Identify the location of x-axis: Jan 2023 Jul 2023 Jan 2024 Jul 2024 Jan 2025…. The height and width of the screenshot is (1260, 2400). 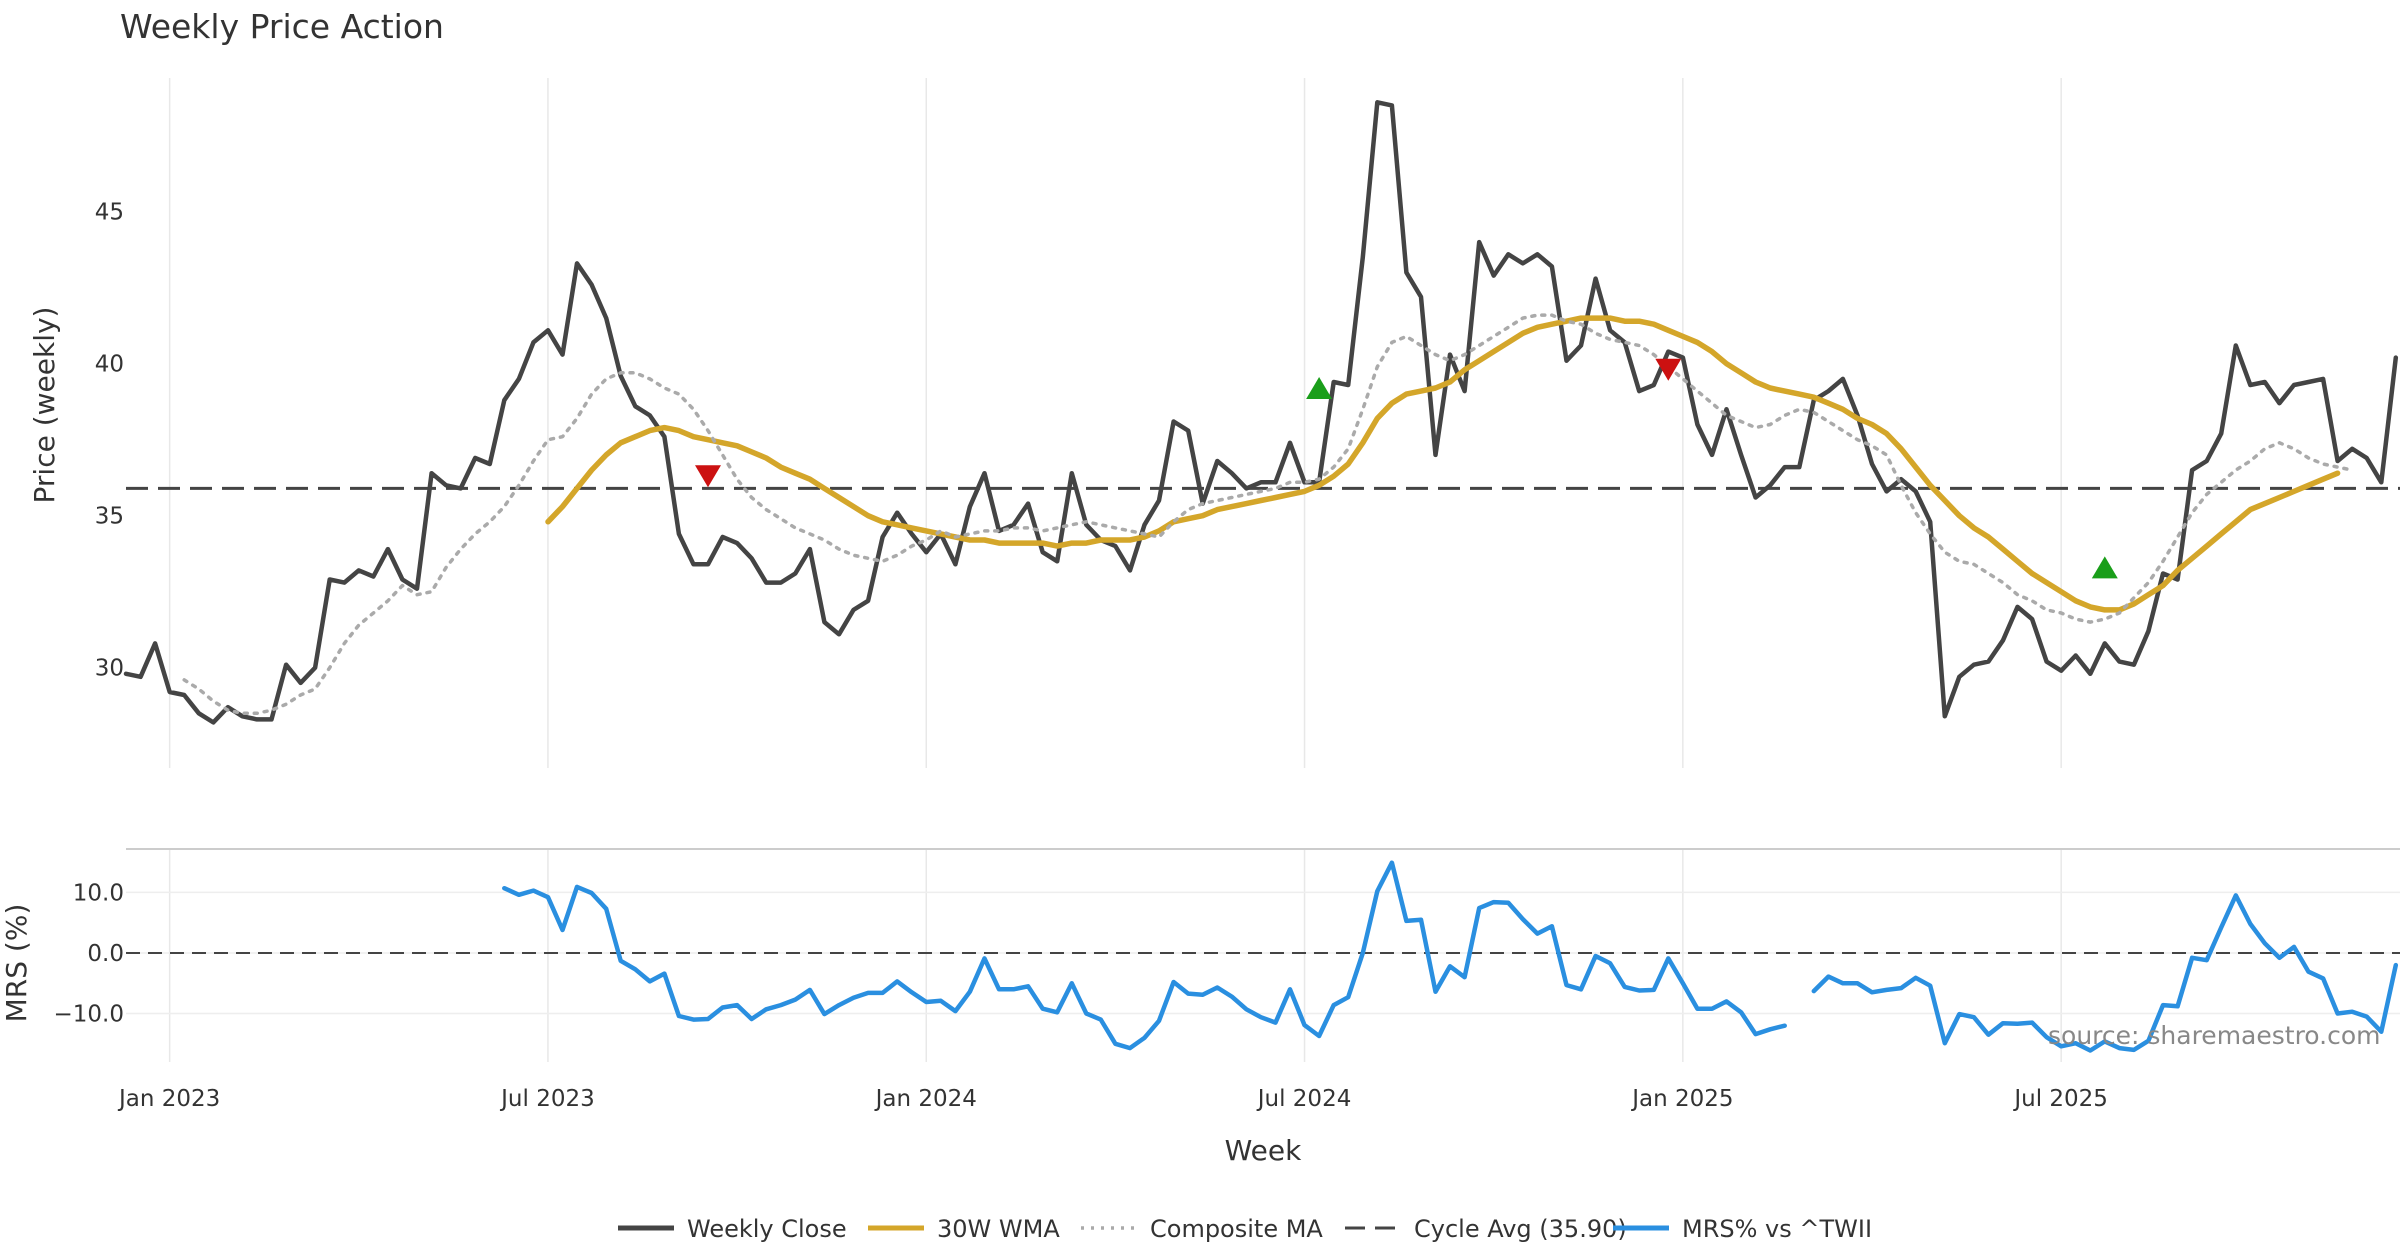
(1112, 1099).